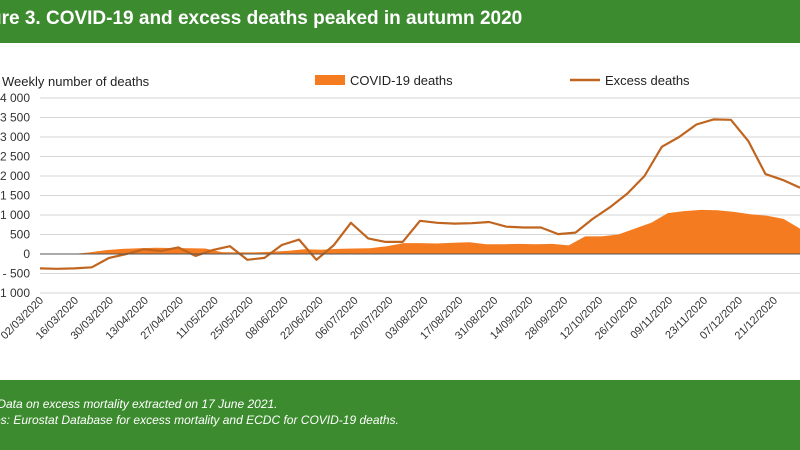  What do you see at coordinates (15, 98) in the screenshot?
I see `y-tick-label: 4 000` at bounding box center [15, 98].